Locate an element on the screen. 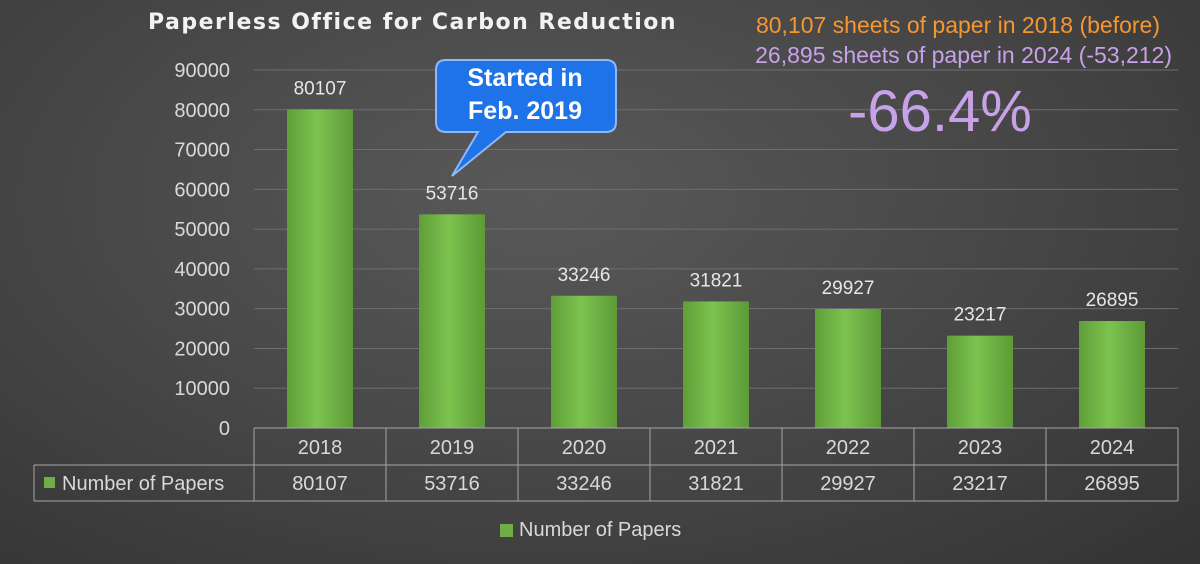  x-tick-label-2023: 2023 is located at coordinates (980, 448).